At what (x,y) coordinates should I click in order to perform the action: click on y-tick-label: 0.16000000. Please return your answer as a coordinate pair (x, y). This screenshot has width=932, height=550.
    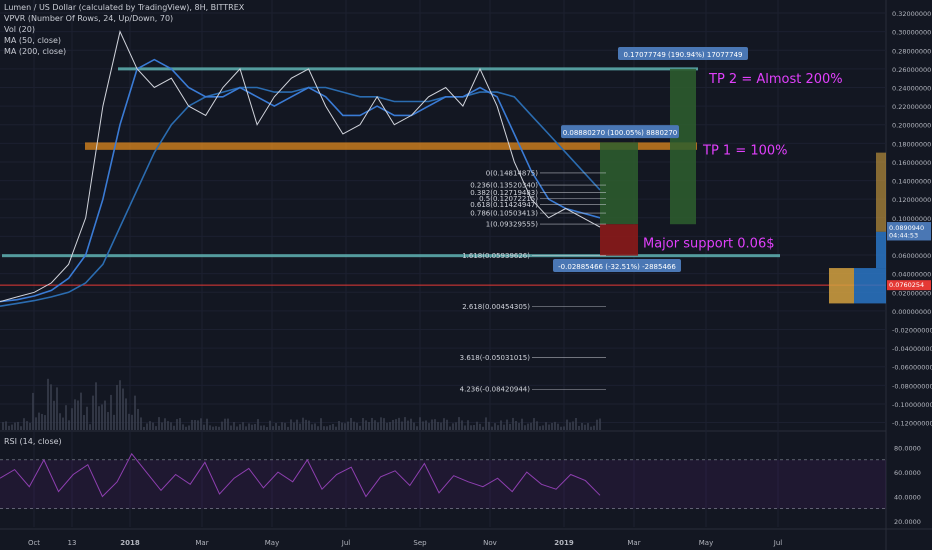
    Looking at the image, I should click on (911, 163).